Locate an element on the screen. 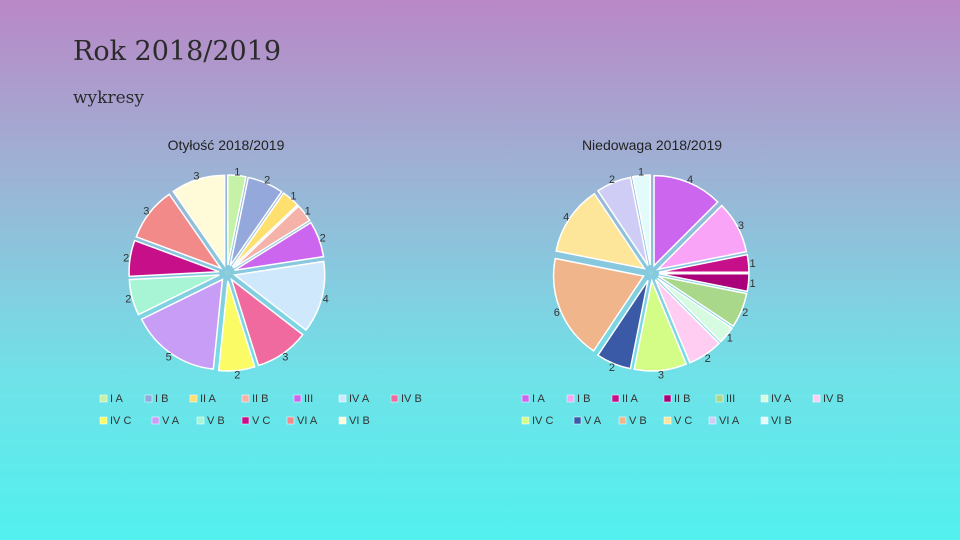 The image size is (960, 540). otylosc-legend-swatch-ii-a is located at coordinates (193, 398).